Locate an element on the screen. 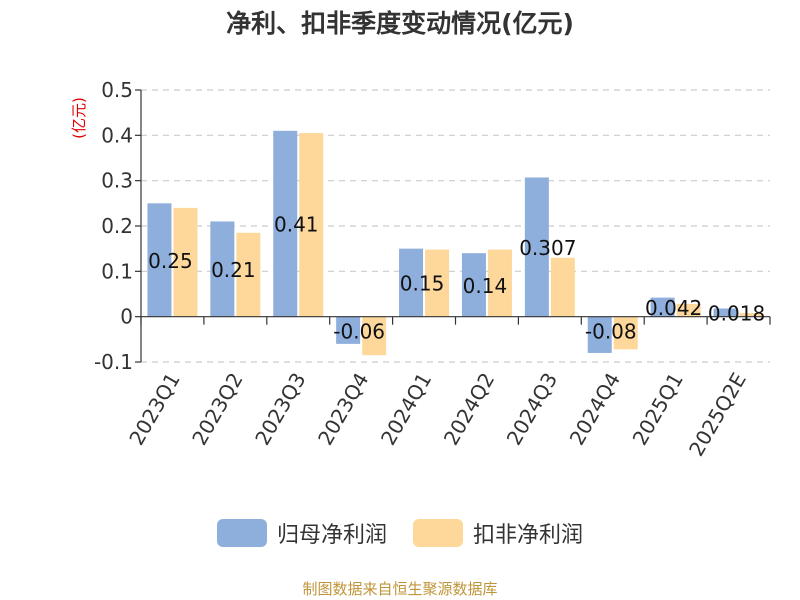 The height and width of the screenshot is (600, 800). chart-title: 净利、扣非季度变动情况(亿元) is located at coordinates (400, 23).